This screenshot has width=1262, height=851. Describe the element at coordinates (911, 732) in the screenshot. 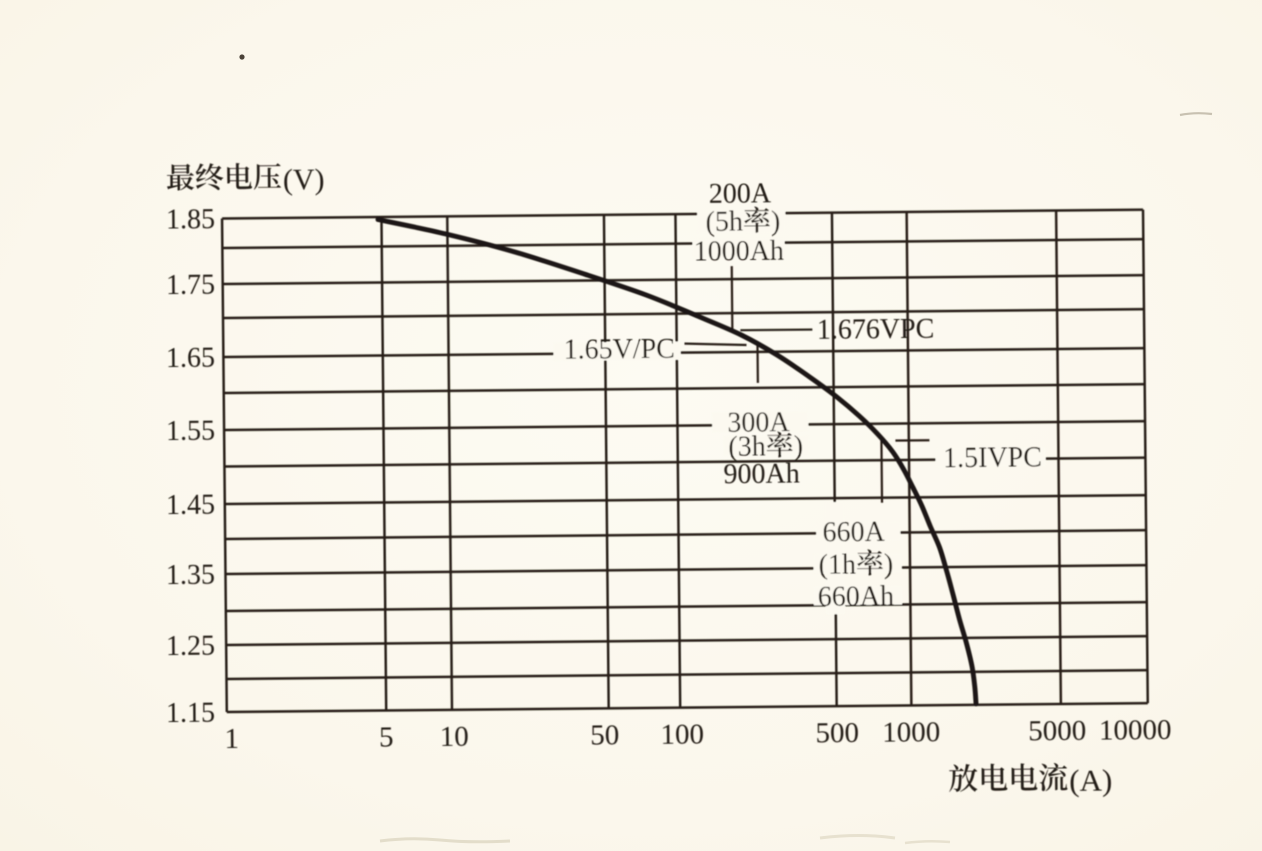

I see `svg-text: 1000` at that location.